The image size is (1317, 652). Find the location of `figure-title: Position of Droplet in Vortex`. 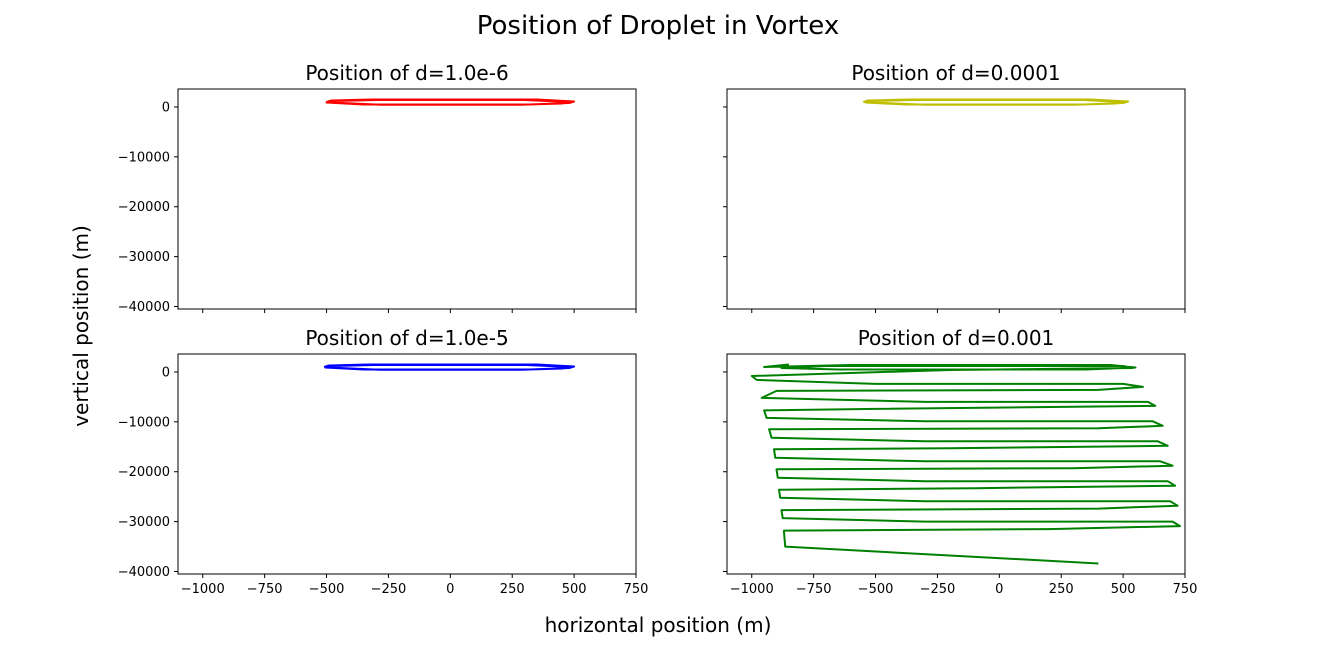

figure-title: Position of Droplet in Vortex is located at coordinates (658, 26).